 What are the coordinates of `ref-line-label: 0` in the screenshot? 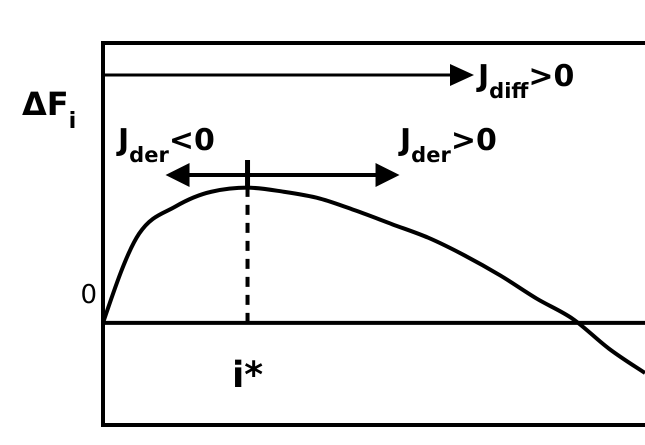 It's located at (88, 295).